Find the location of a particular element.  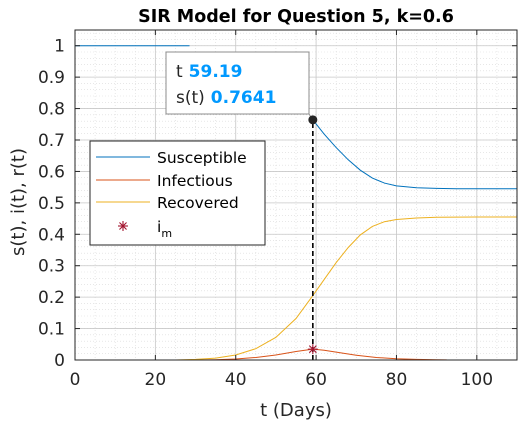

legend: Susceptible Infectious Recovered im is located at coordinates (177, 193).